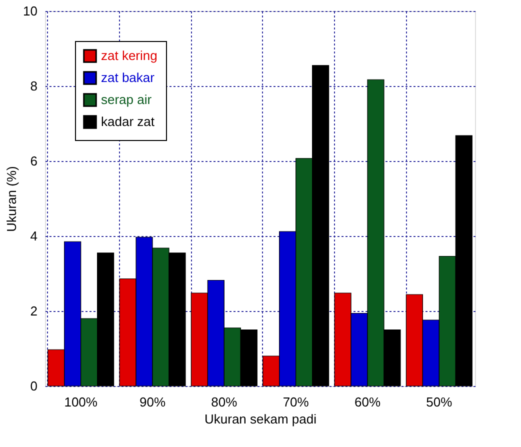 This screenshot has height=447, width=521. Describe the element at coordinates (367, 402) in the screenshot. I see `x-tick-label: 60%` at that location.